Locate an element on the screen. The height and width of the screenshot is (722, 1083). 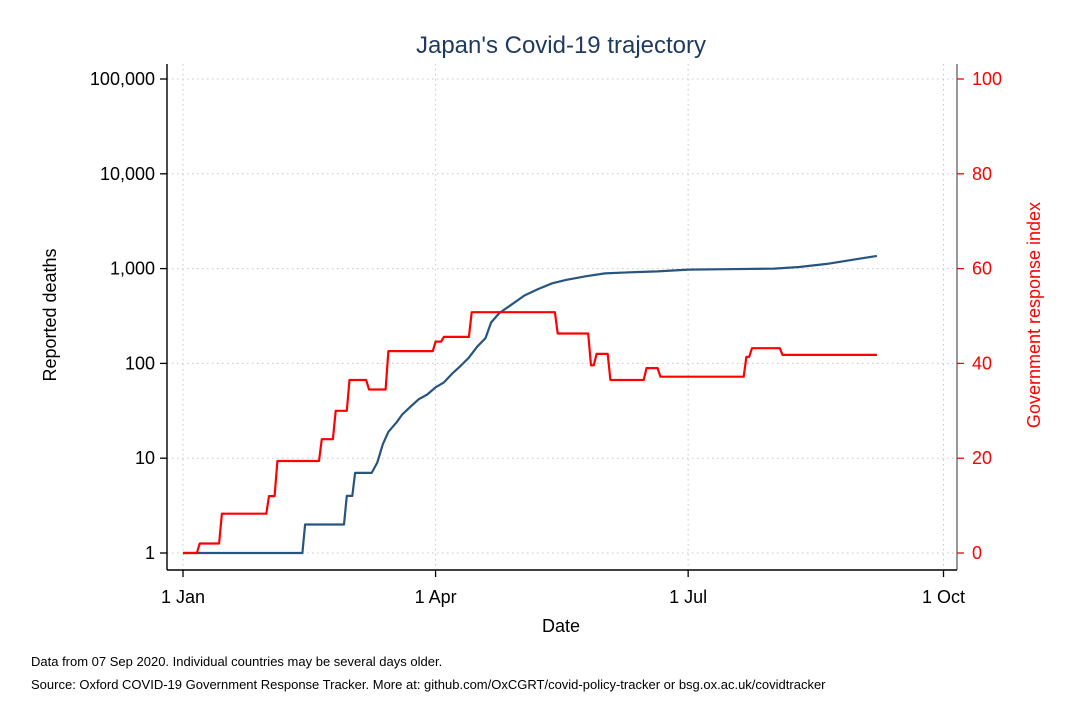
chart-title: Japan's Covid-19 trajectory is located at coordinates (561, 45).